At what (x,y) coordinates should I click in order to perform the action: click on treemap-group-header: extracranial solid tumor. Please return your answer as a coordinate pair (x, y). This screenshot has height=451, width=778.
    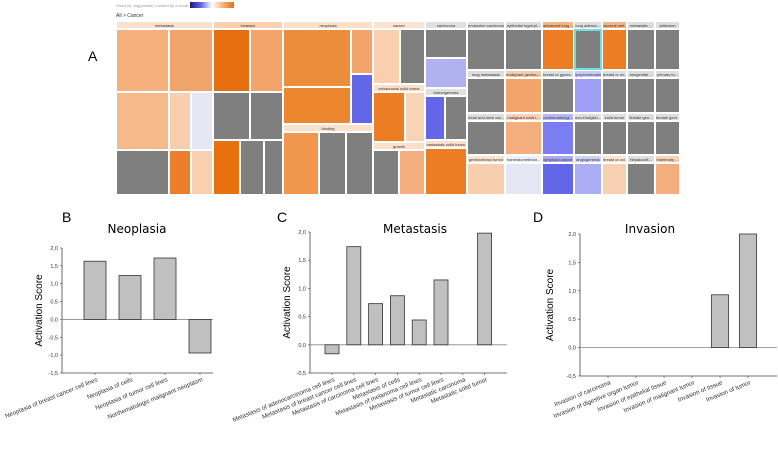
    Looking at the image, I should click on (399, 88).